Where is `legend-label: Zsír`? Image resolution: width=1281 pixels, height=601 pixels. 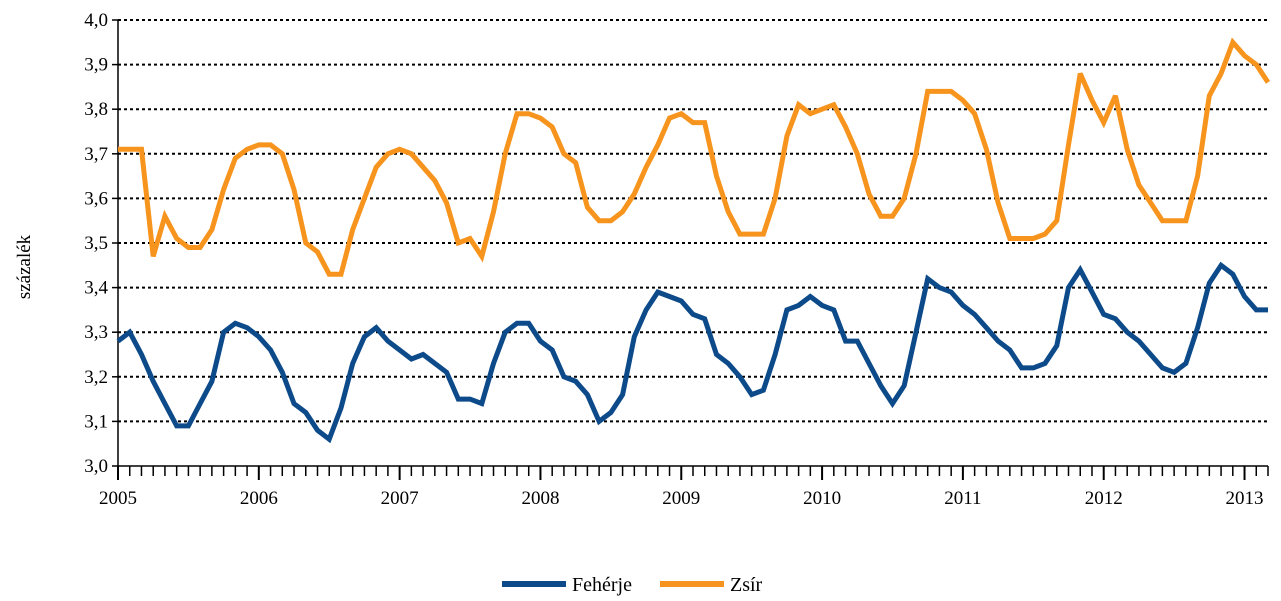 legend-label: Zsír is located at coordinates (746, 585).